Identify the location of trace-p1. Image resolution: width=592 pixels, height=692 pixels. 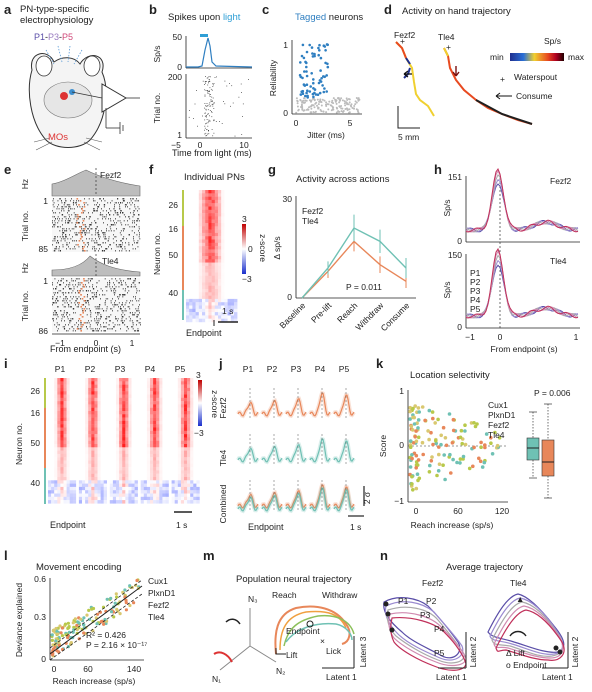
(522, 291).